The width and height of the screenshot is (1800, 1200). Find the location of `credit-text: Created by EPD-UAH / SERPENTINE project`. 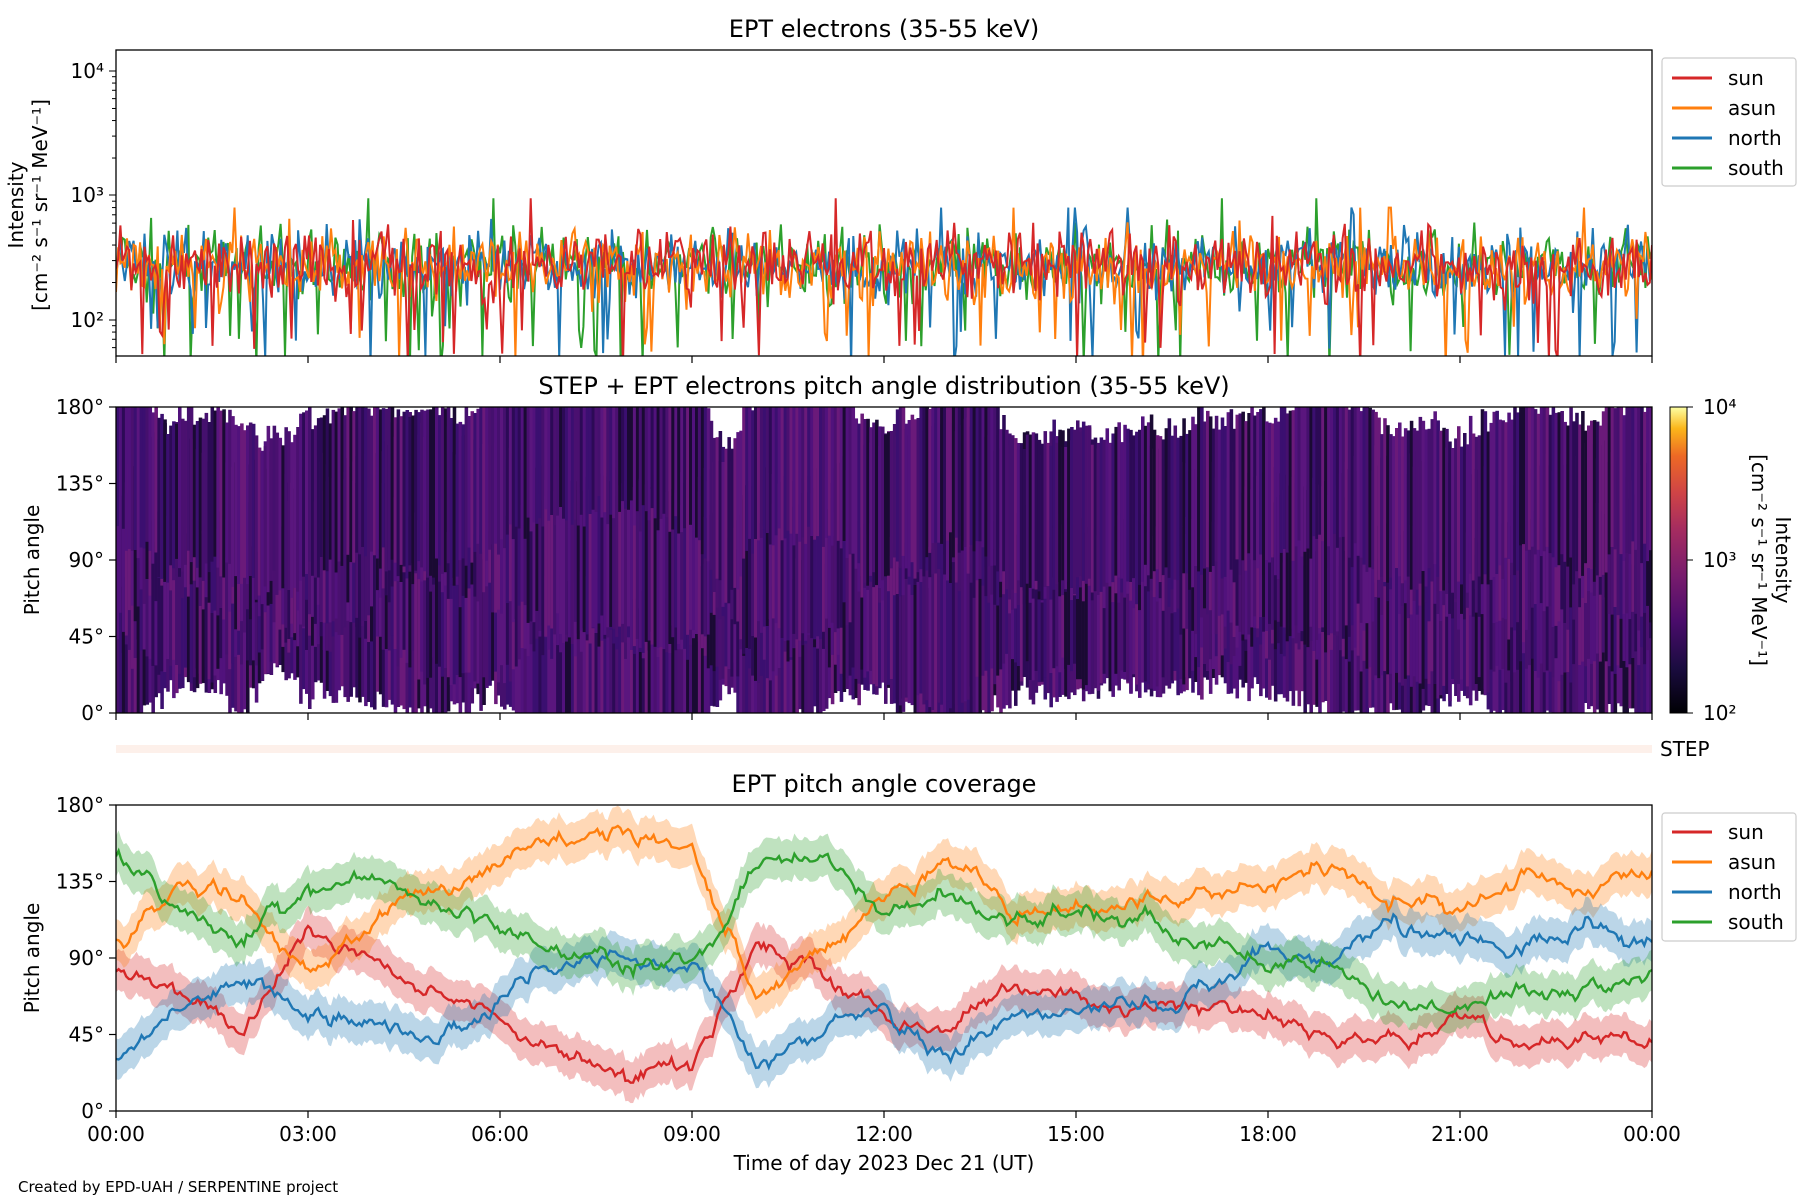

credit-text: Created by EPD-UAH / SERPENTINE project is located at coordinates (178, 1187).